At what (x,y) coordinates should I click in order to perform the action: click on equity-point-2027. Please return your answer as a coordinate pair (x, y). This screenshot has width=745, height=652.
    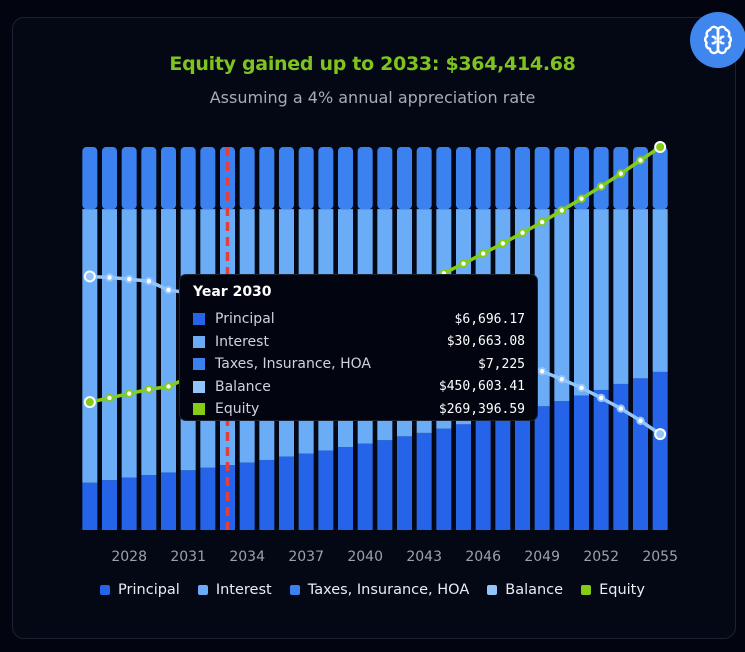
    Looking at the image, I should click on (109, 398).